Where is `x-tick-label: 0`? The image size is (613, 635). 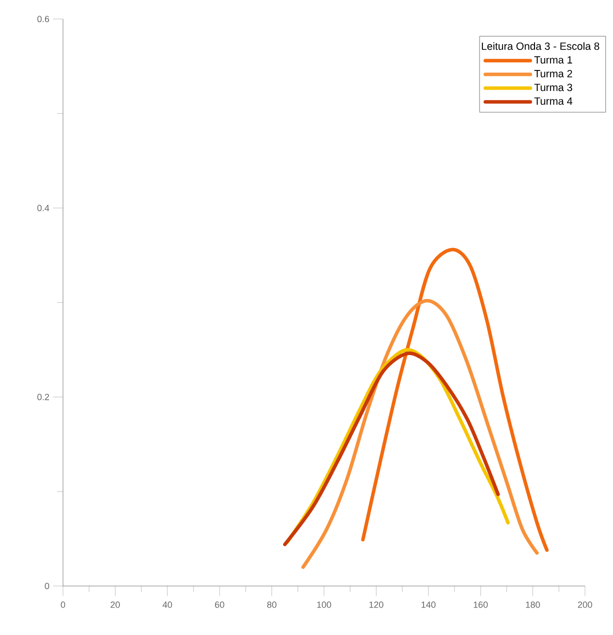 x-tick-label: 0 is located at coordinates (63, 605).